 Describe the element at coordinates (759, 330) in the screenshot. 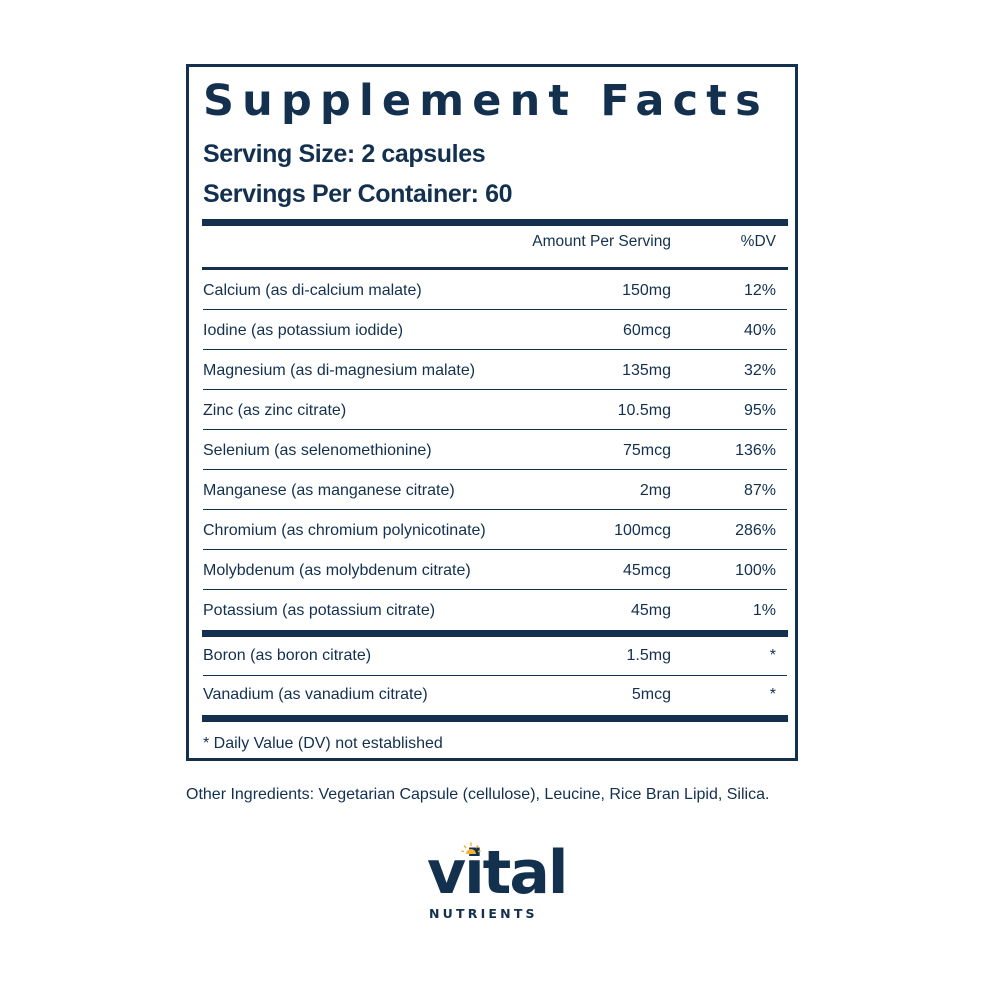

I see `nutrient-dv: 40%` at that location.